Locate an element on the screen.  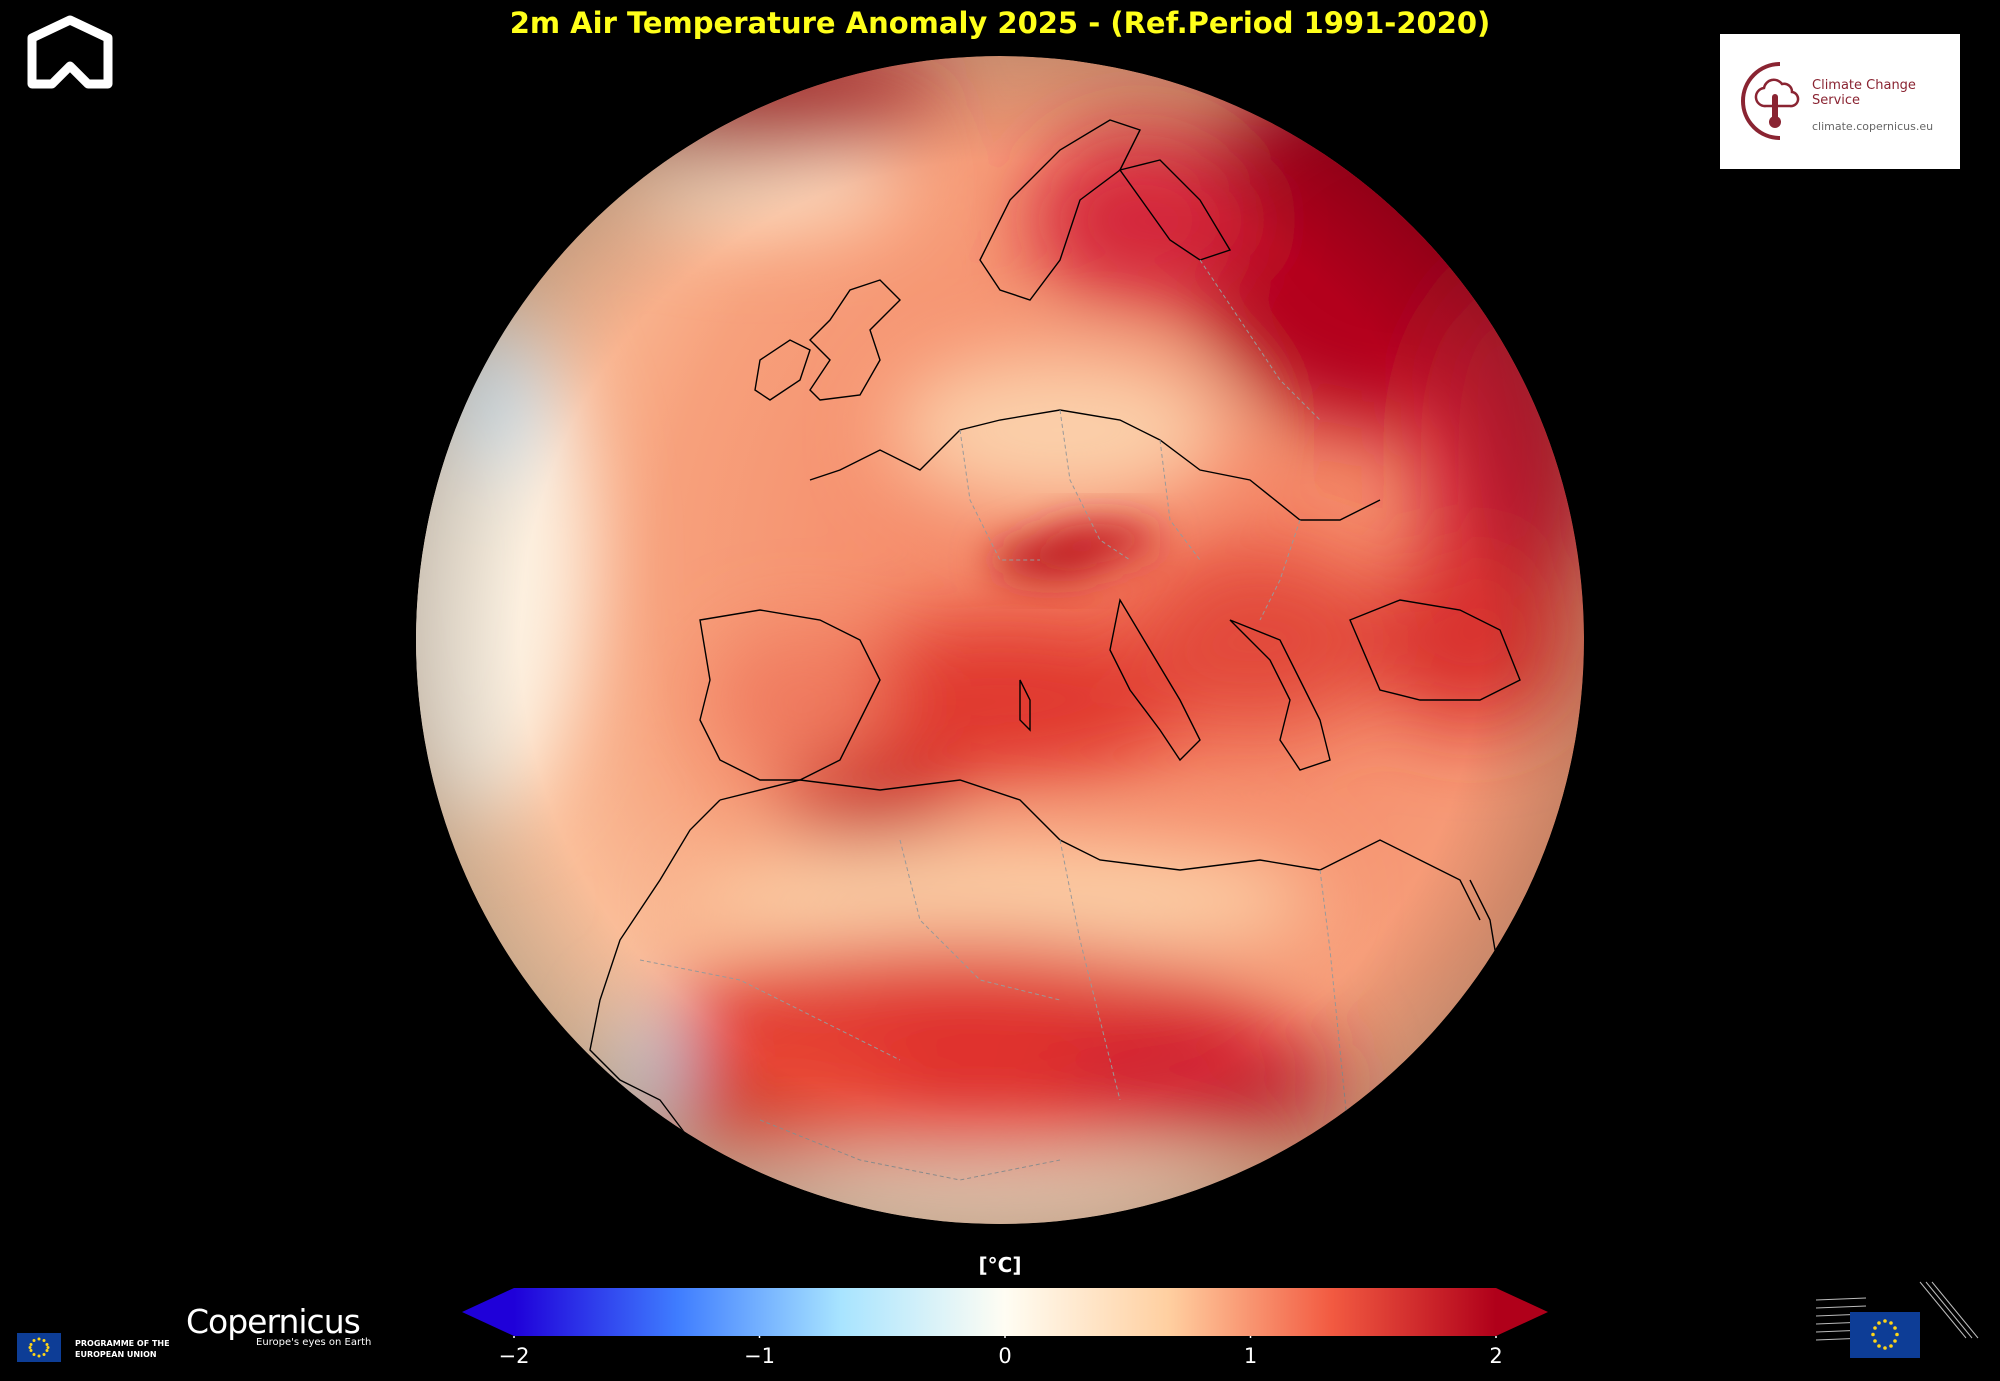
thermometer-cloud-icon is located at coordinates (1770, 101).